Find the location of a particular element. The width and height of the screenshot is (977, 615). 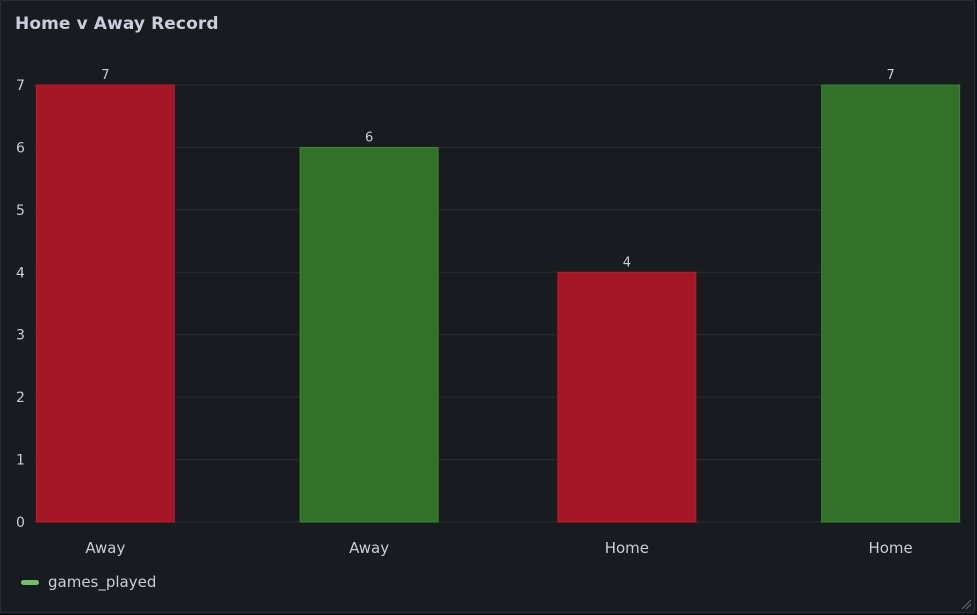

x-axis-ticks: Away Away Home Home is located at coordinates (498, 548).